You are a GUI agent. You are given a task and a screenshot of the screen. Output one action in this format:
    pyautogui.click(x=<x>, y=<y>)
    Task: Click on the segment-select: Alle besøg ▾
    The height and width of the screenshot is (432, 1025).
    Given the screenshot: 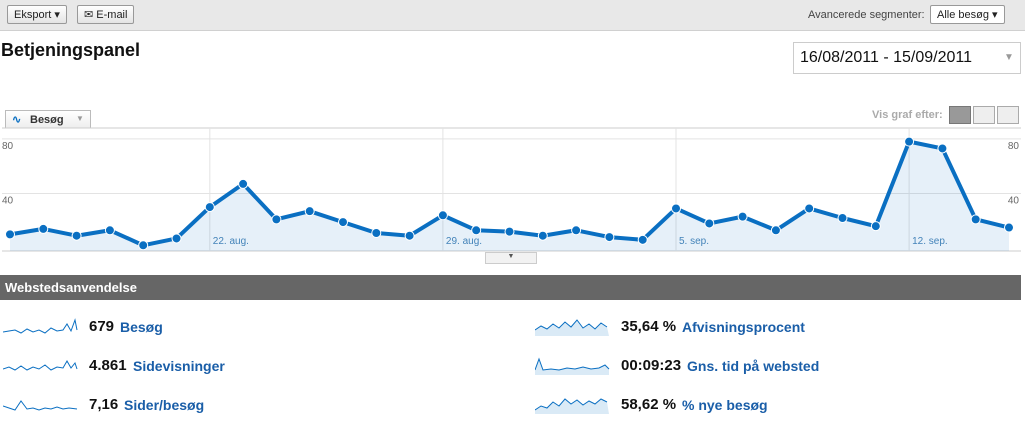 What is the action you would take?
    pyautogui.click(x=967, y=14)
    